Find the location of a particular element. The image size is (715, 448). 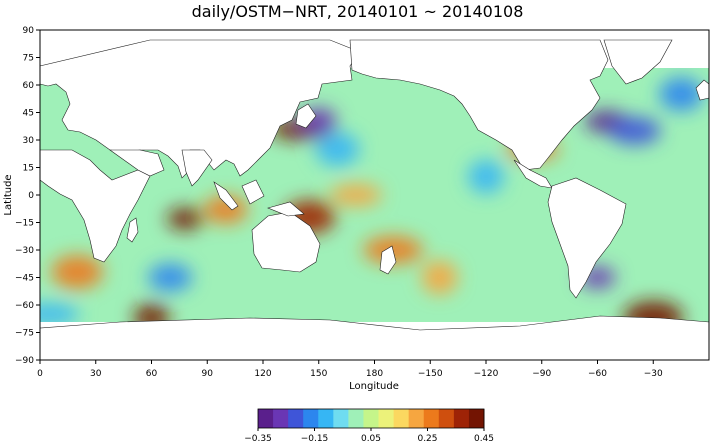

land-borneo is located at coordinates (253, 192).